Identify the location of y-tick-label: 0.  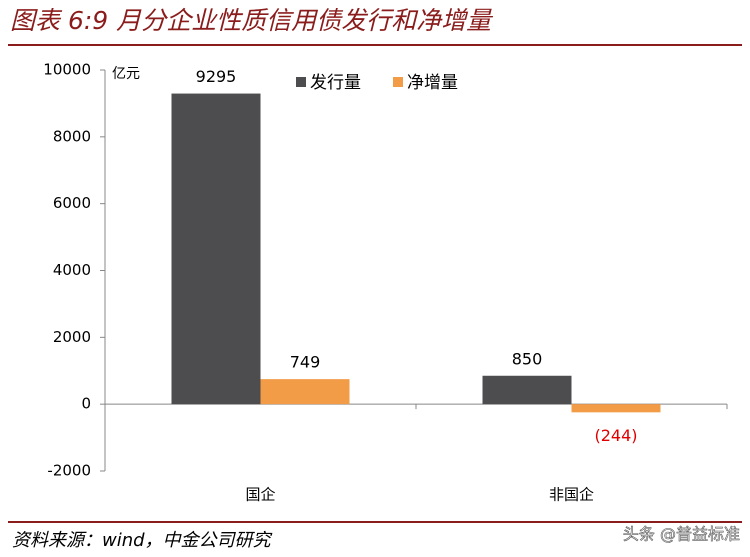
(86, 404).